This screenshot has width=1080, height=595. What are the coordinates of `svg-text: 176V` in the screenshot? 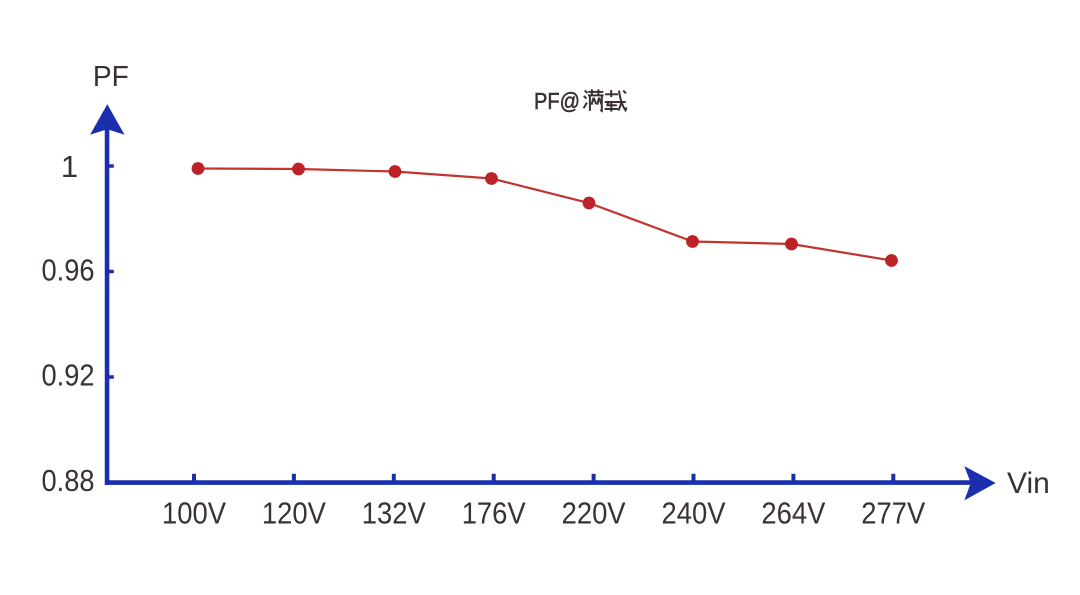 It's located at (494, 513).